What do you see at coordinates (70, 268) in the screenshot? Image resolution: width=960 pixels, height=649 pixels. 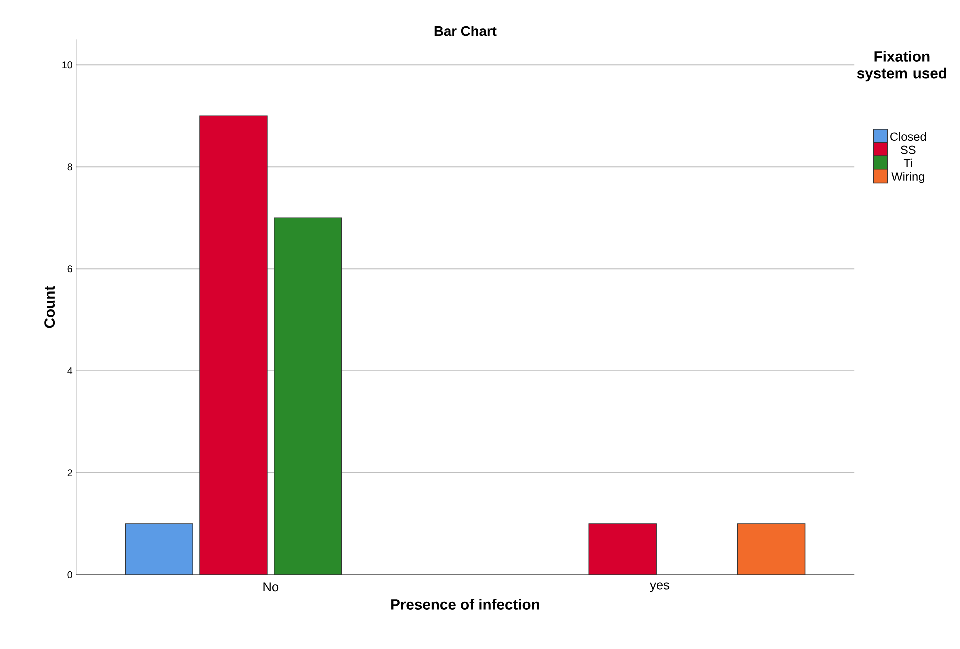 I see `y-tick-label: 6` at bounding box center [70, 268].